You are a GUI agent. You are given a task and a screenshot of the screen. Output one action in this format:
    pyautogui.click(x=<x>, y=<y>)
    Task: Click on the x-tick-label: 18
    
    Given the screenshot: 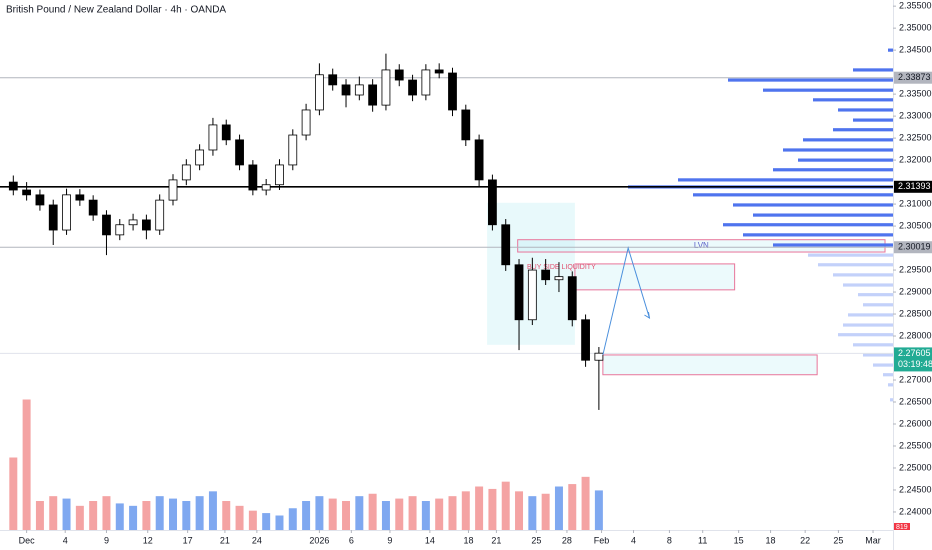 What is the action you would take?
    pyautogui.click(x=468, y=540)
    